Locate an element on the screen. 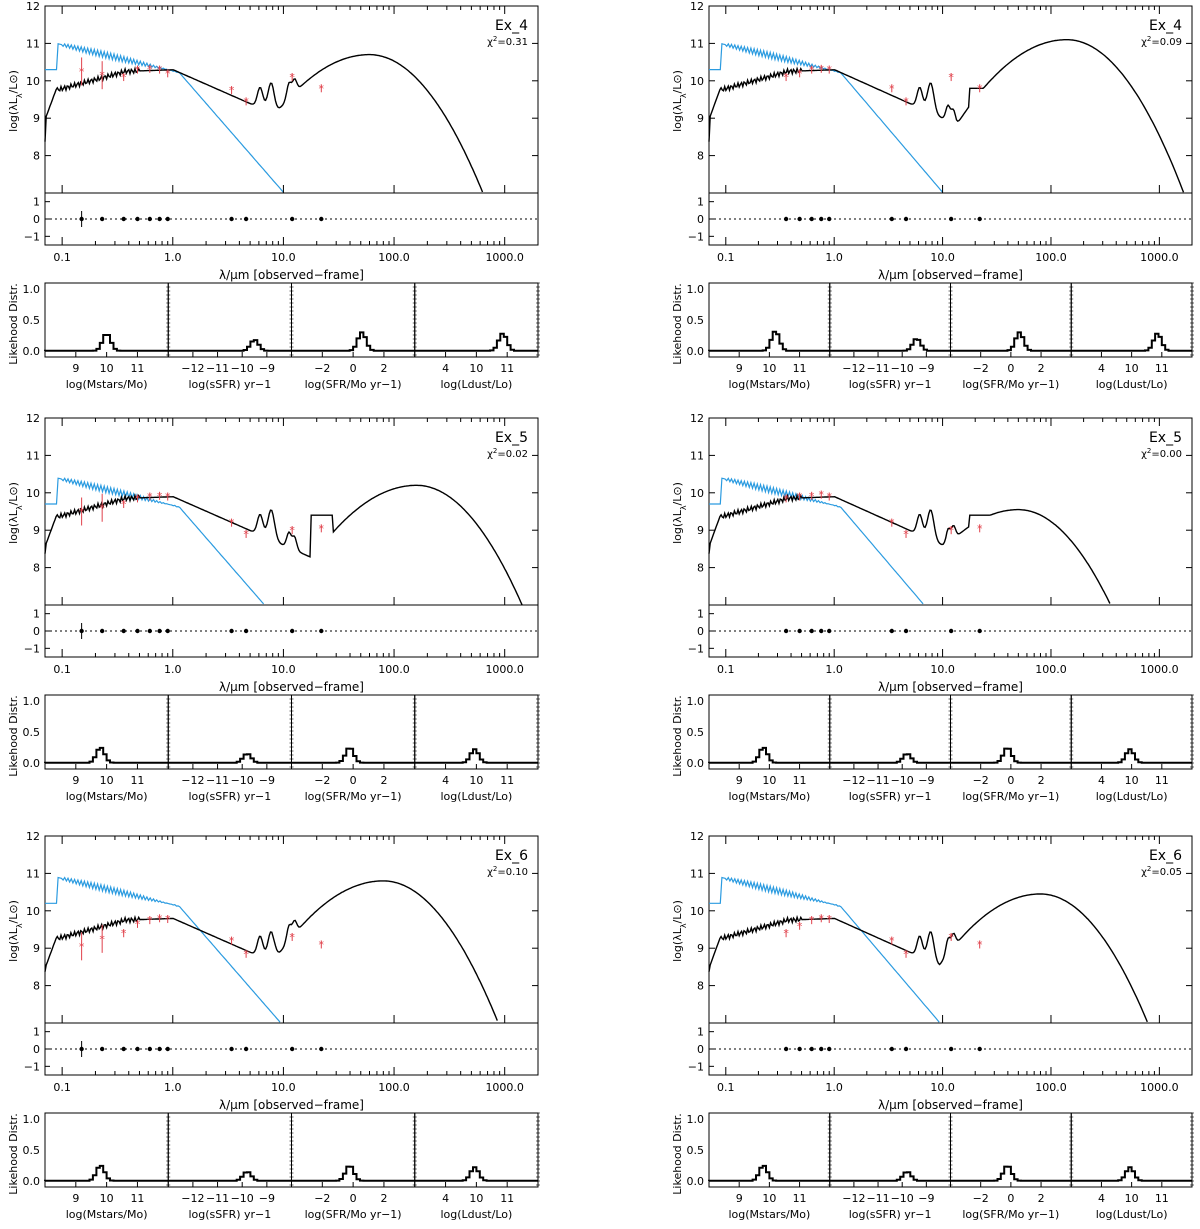  x-tick-label: 1000.0 is located at coordinates (1159, 669).